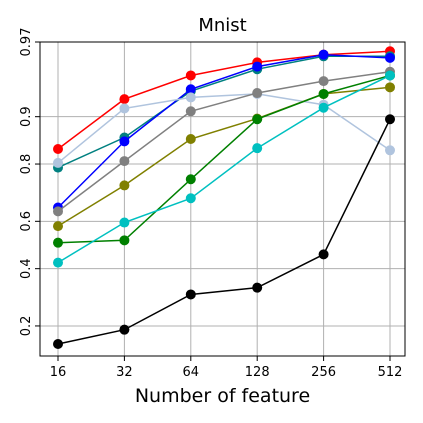 The width and height of the screenshot is (423, 423). I want to click on y-tick-label: 0.2, so click(26, 326).